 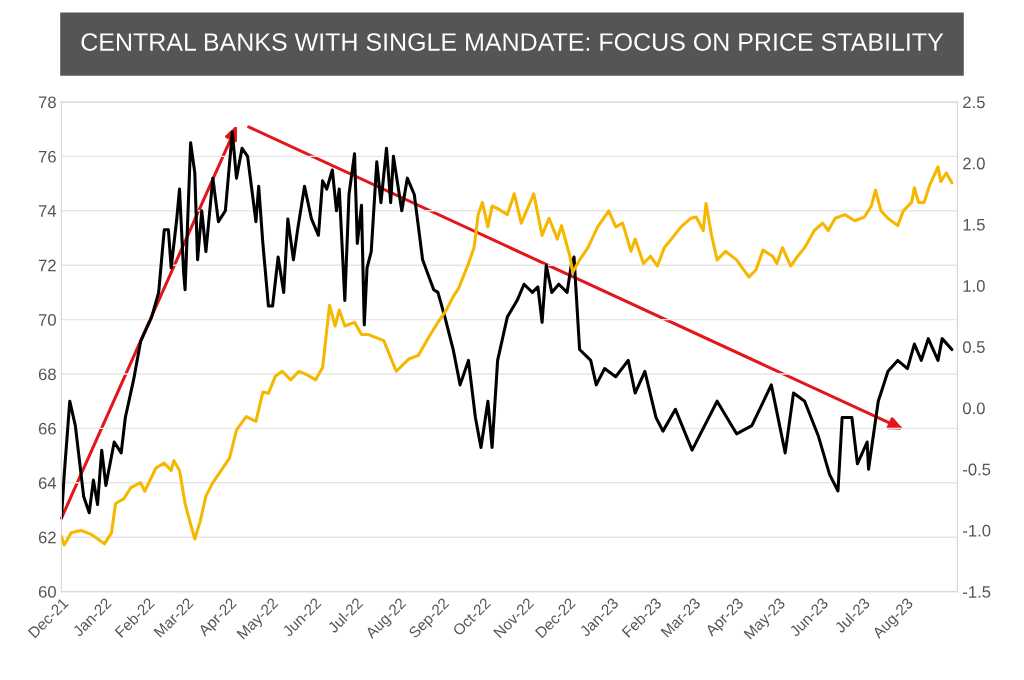 What do you see at coordinates (47, 483) in the screenshot?
I see `y-tick-label: 64` at bounding box center [47, 483].